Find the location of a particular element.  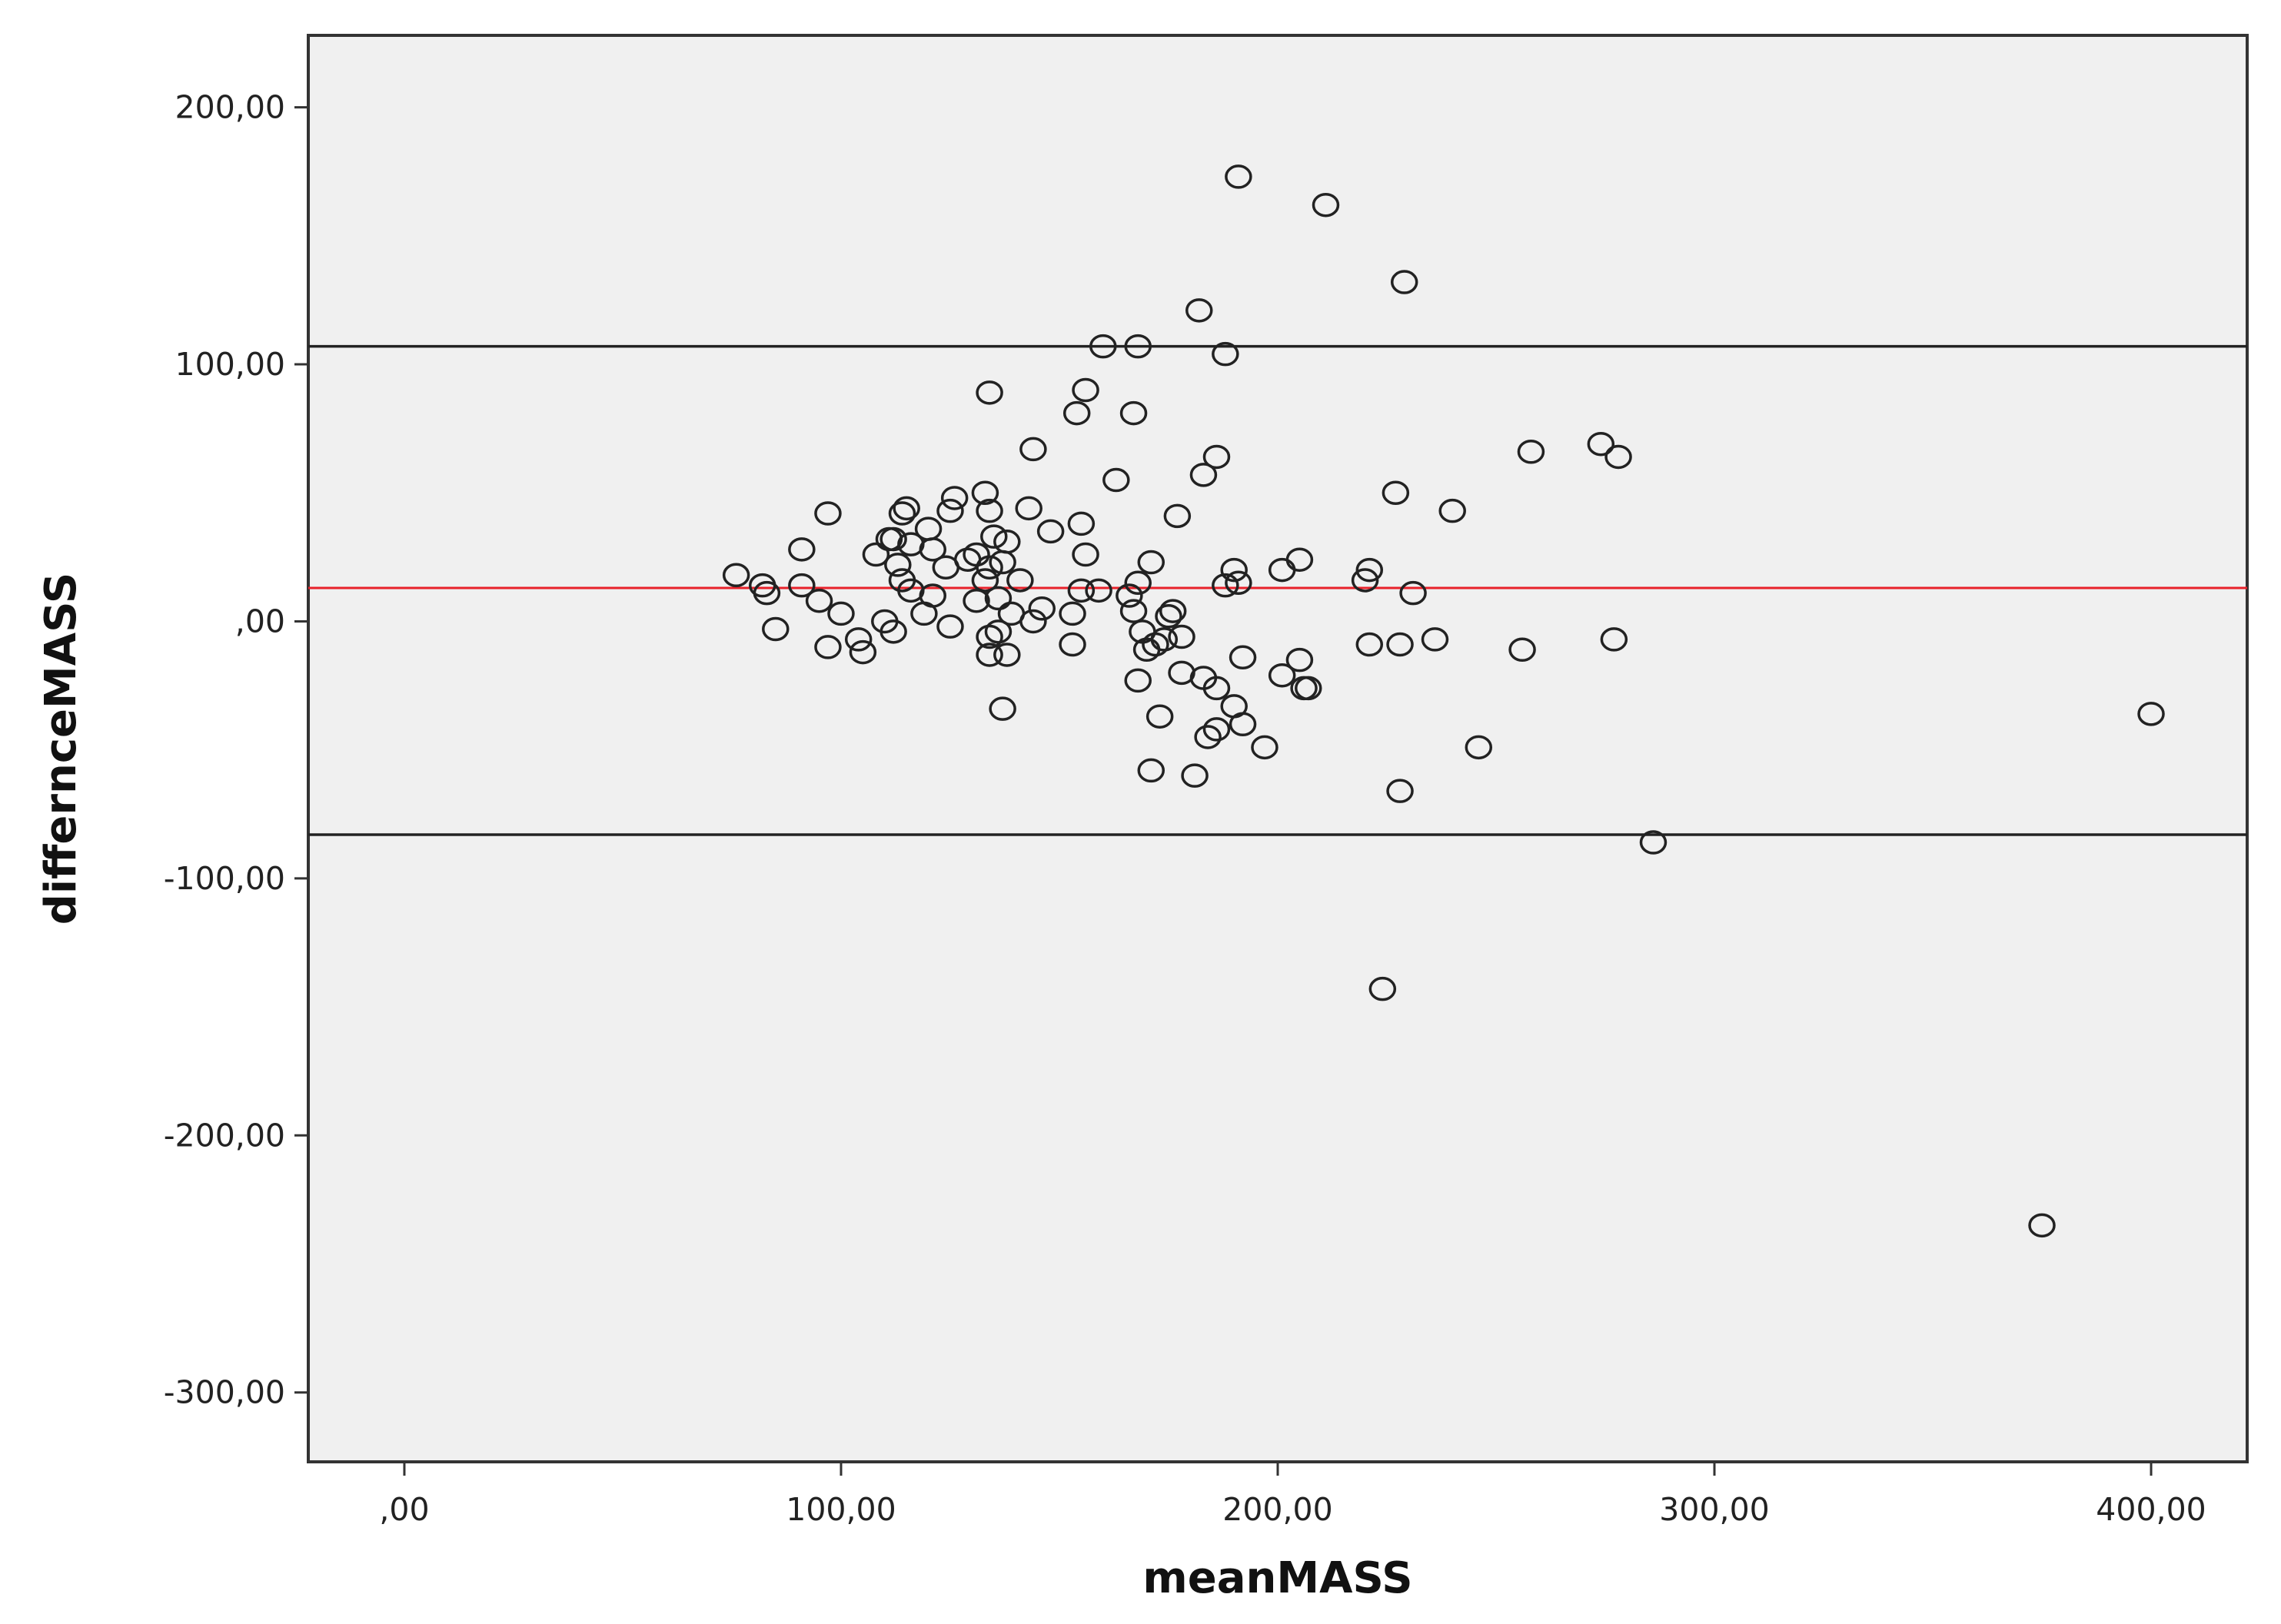

y-tick-label: ,00 is located at coordinates (260, 621).